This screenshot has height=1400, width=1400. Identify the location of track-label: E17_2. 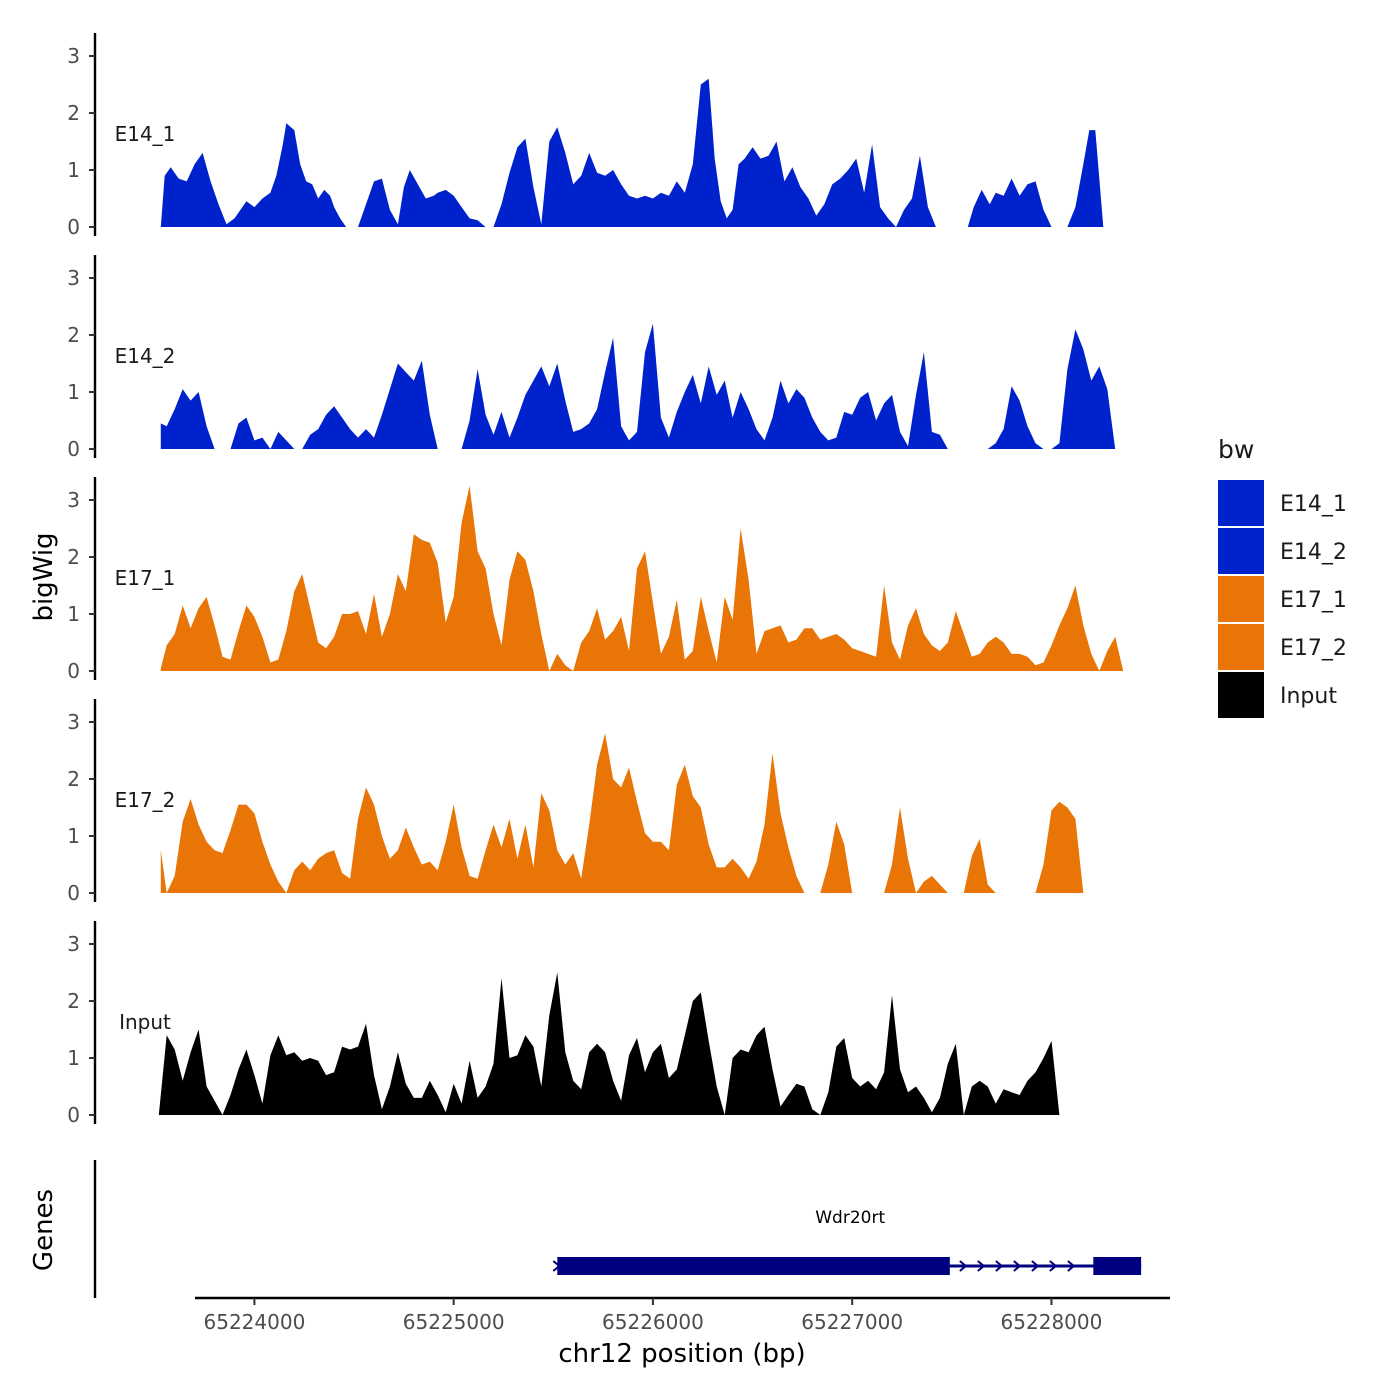
(145, 800).